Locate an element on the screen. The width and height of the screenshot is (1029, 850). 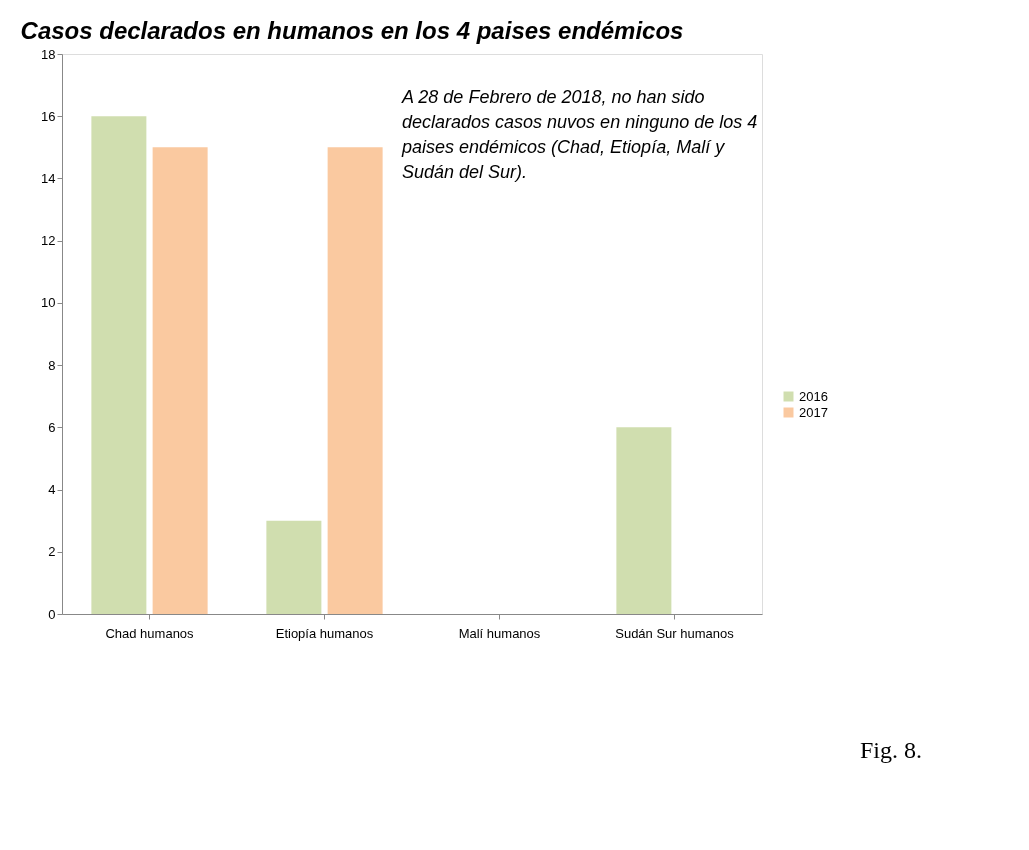
chart-title: Casos declarados en humanos en los 4 paises endémicos is located at coordinates (352, 30).